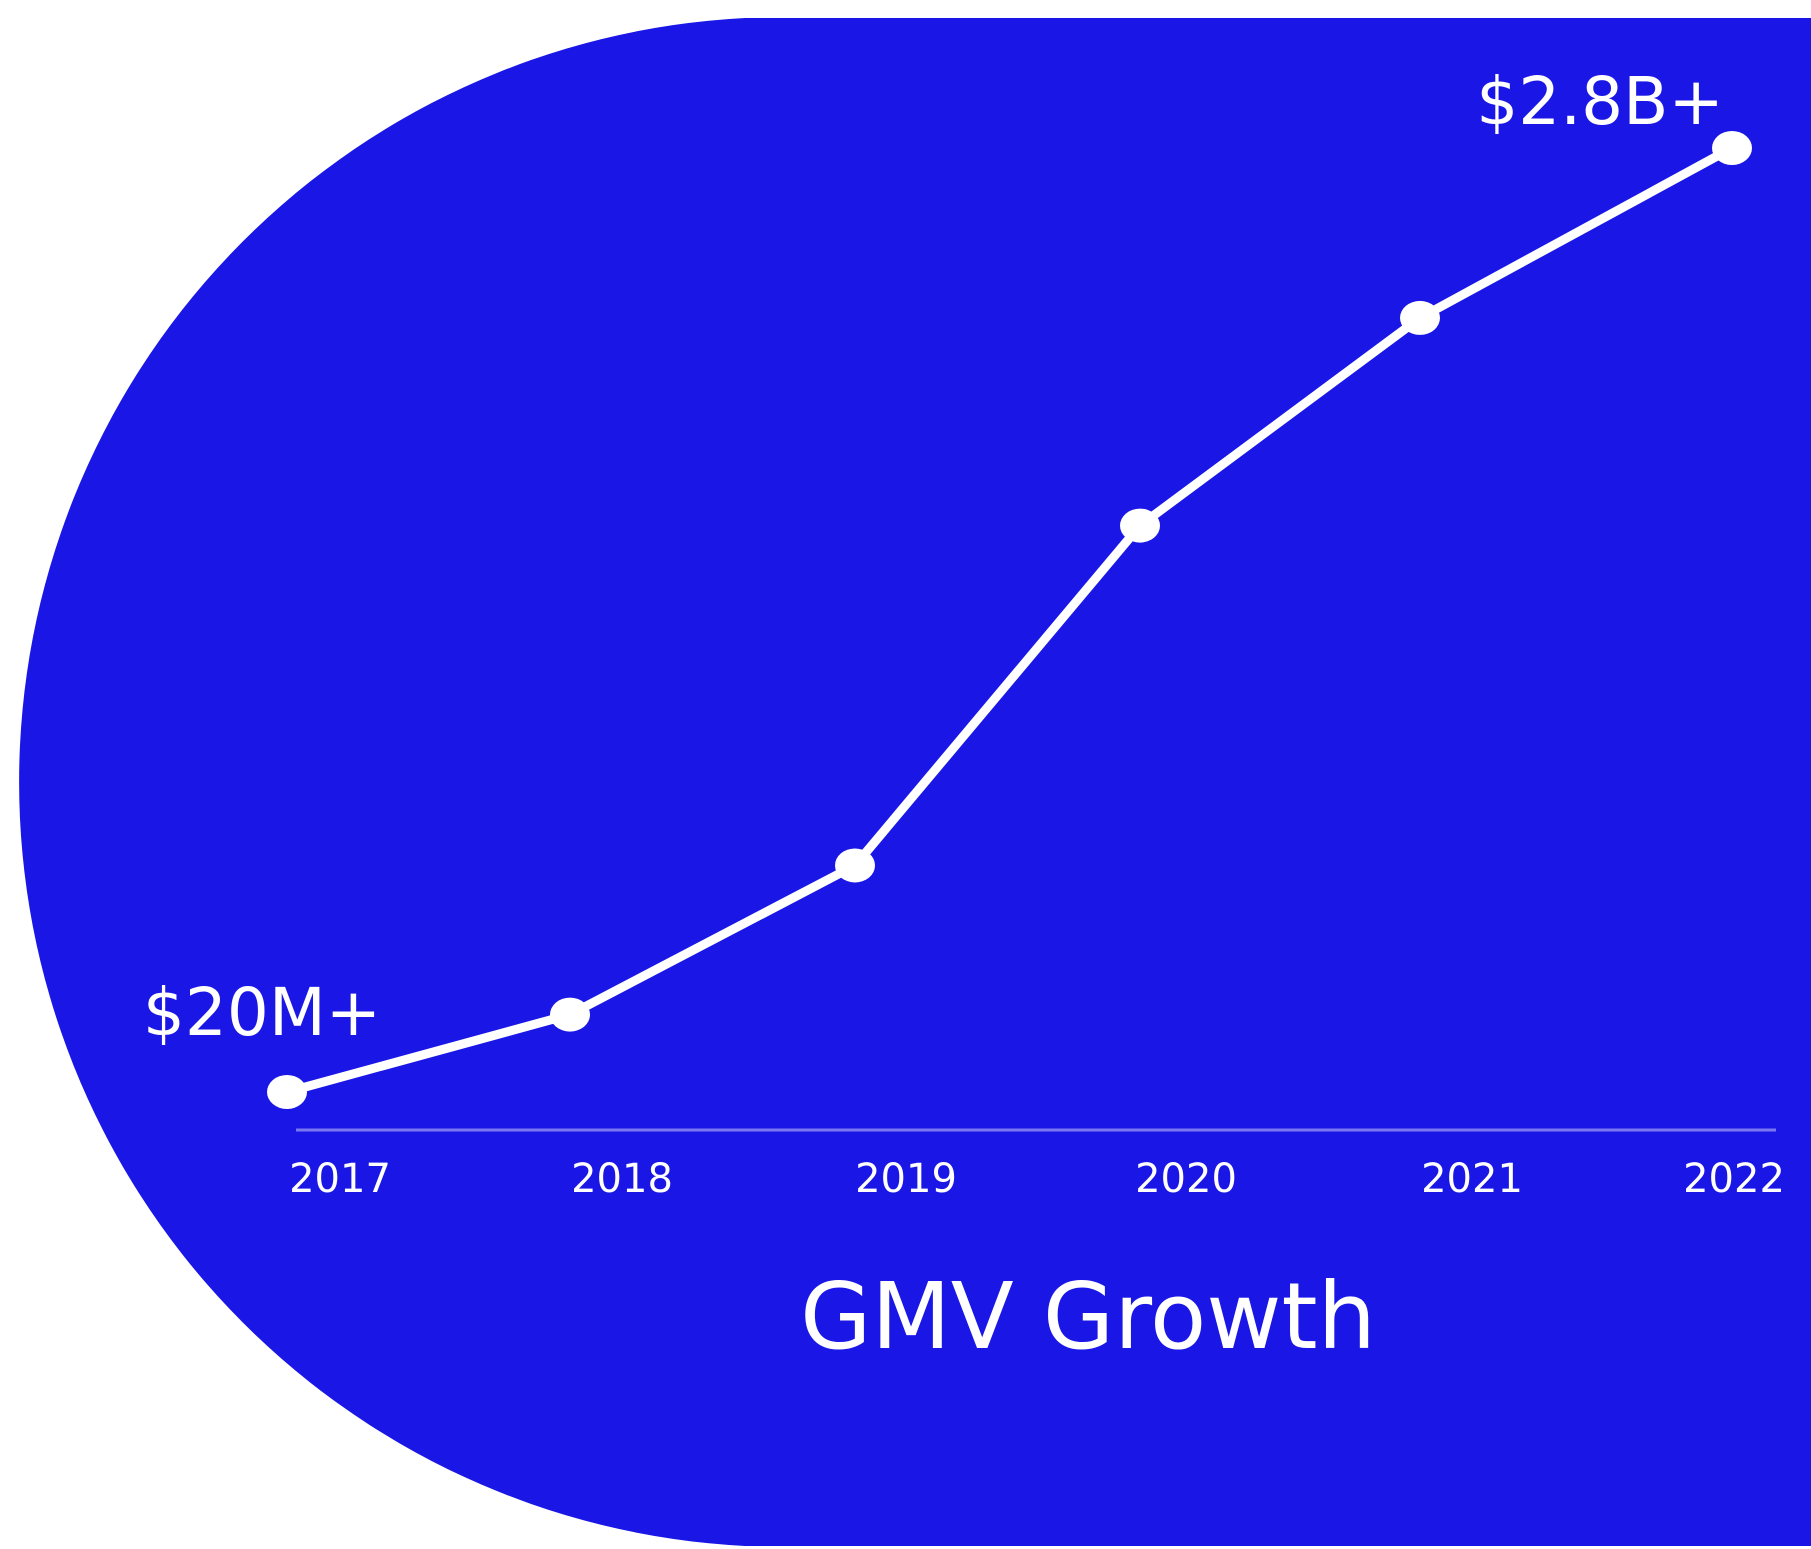  Describe the element at coordinates (287, 1092) in the screenshot. I see `data-point-2017` at that location.